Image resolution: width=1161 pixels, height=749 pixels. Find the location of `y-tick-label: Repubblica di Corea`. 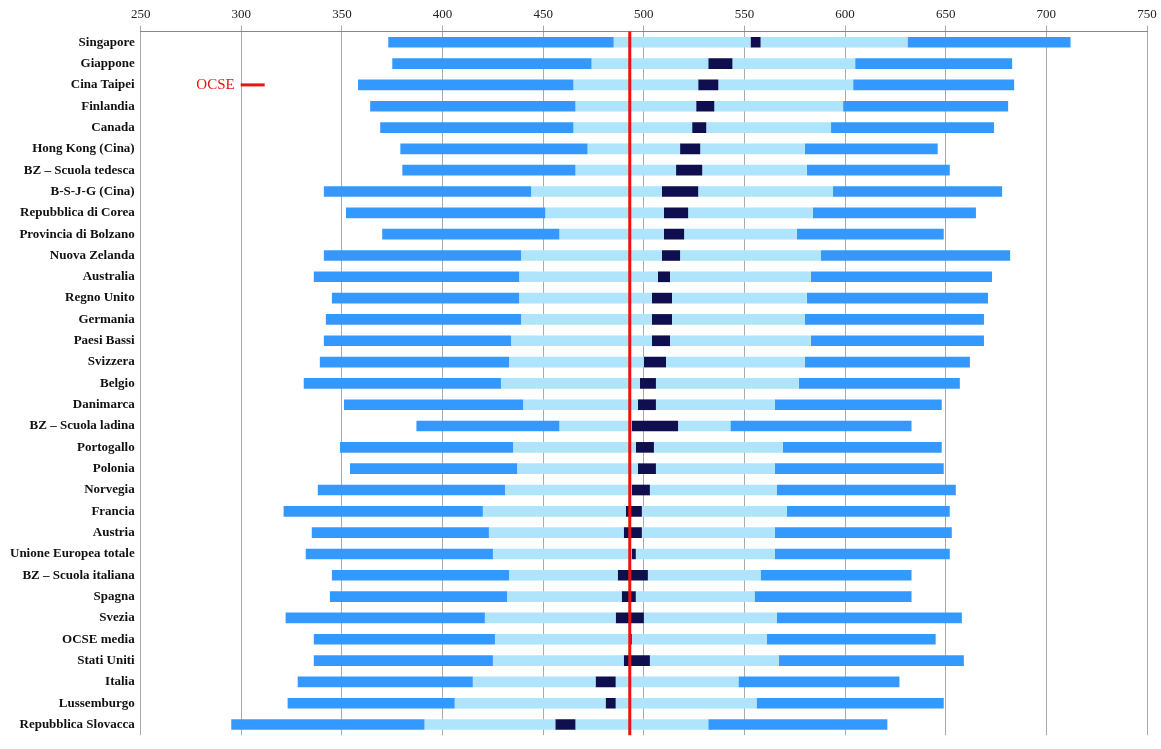

y-tick-label: Repubblica di Corea is located at coordinates (78, 212).